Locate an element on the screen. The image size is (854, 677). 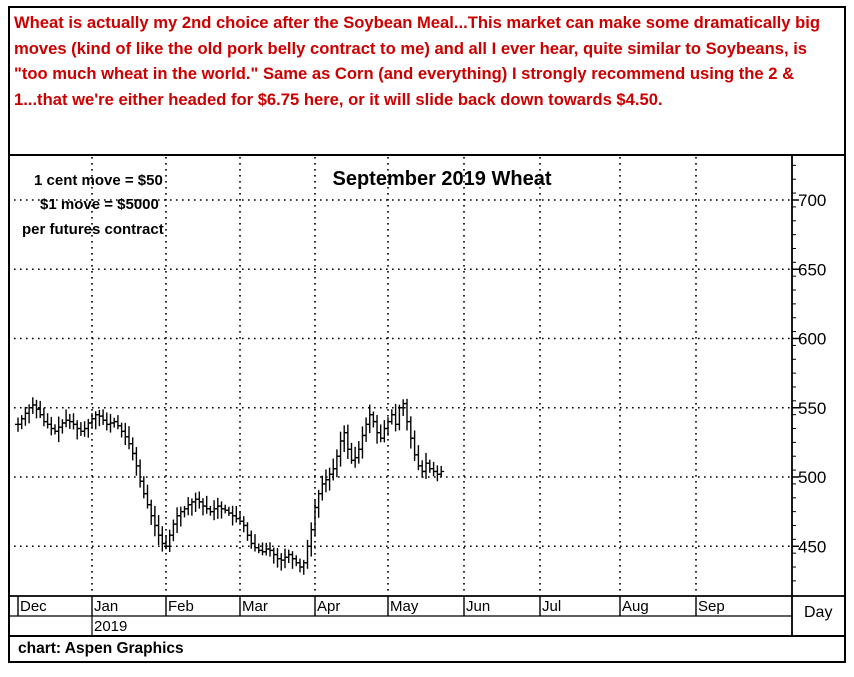
x-tick-label: Sep is located at coordinates (711, 606).